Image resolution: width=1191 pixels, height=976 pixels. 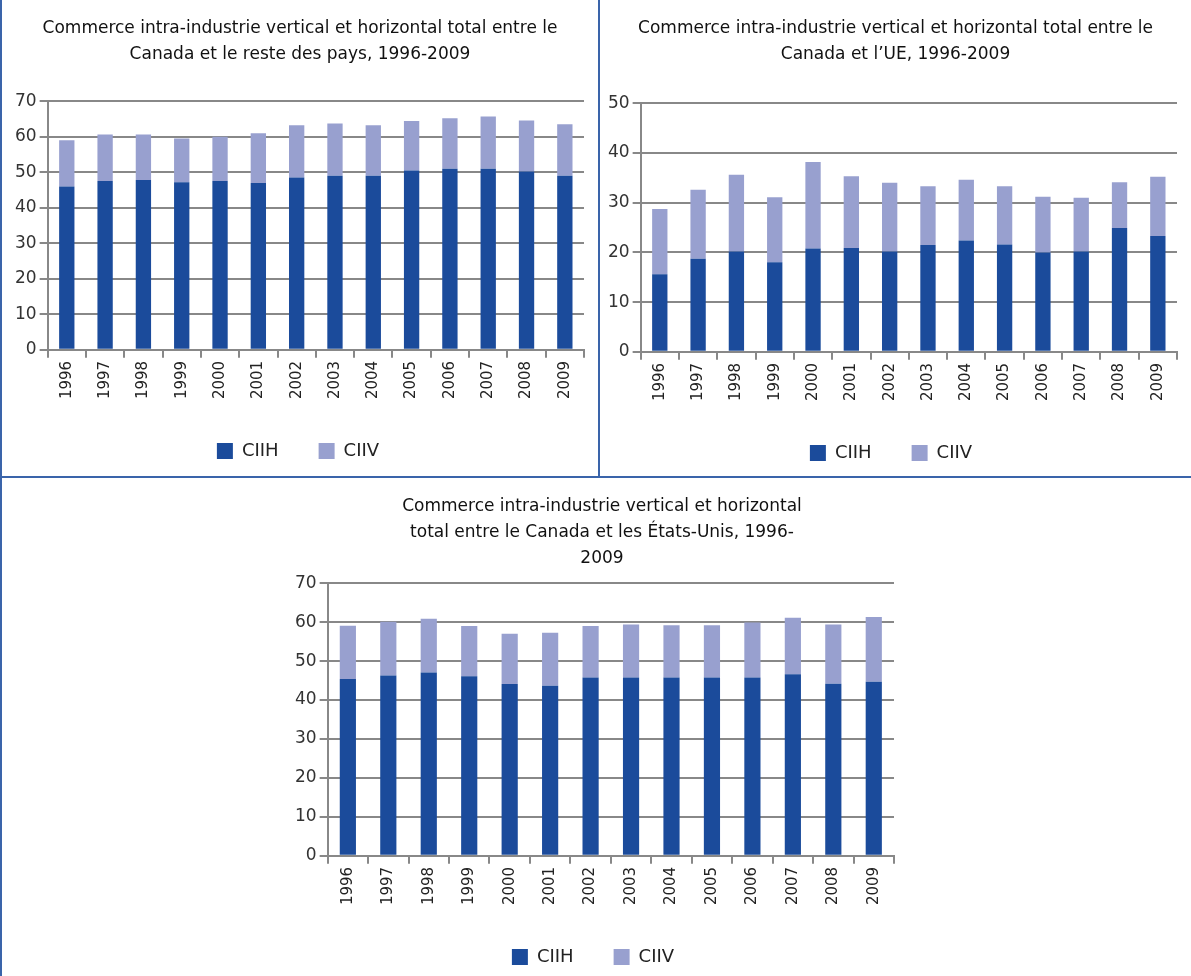 What do you see at coordinates (602, 531) in the screenshot?
I see `chart-title: Commerce intra-industrie vertical et horizontal total entre le Canada et les États-Unis, 1996-2009` at bounding box center [602, 531].